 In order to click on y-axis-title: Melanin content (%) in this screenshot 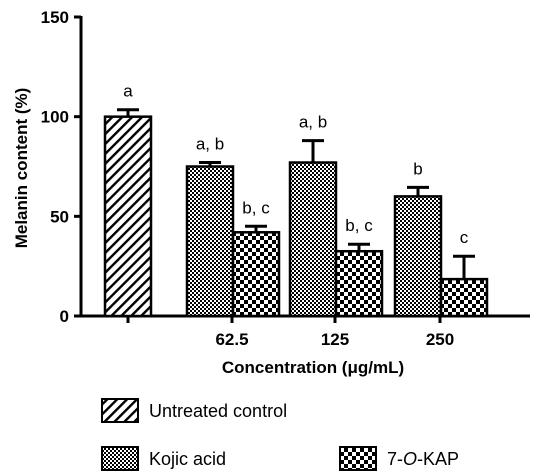, I will do `click(21, 168)`.